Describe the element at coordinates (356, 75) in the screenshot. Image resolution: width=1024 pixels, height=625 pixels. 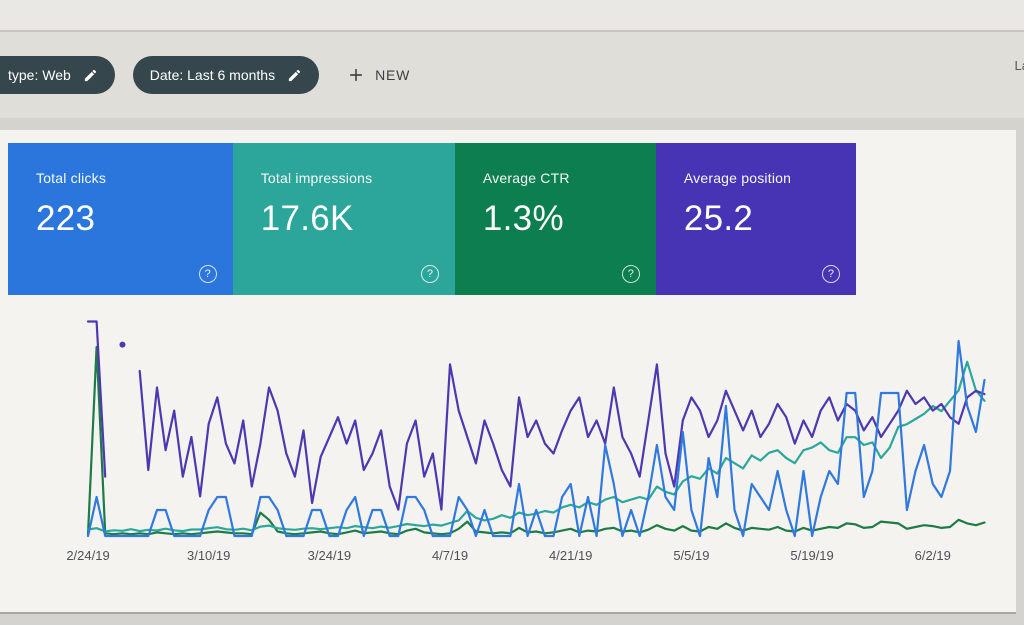
I see `plus-icon` at that location.